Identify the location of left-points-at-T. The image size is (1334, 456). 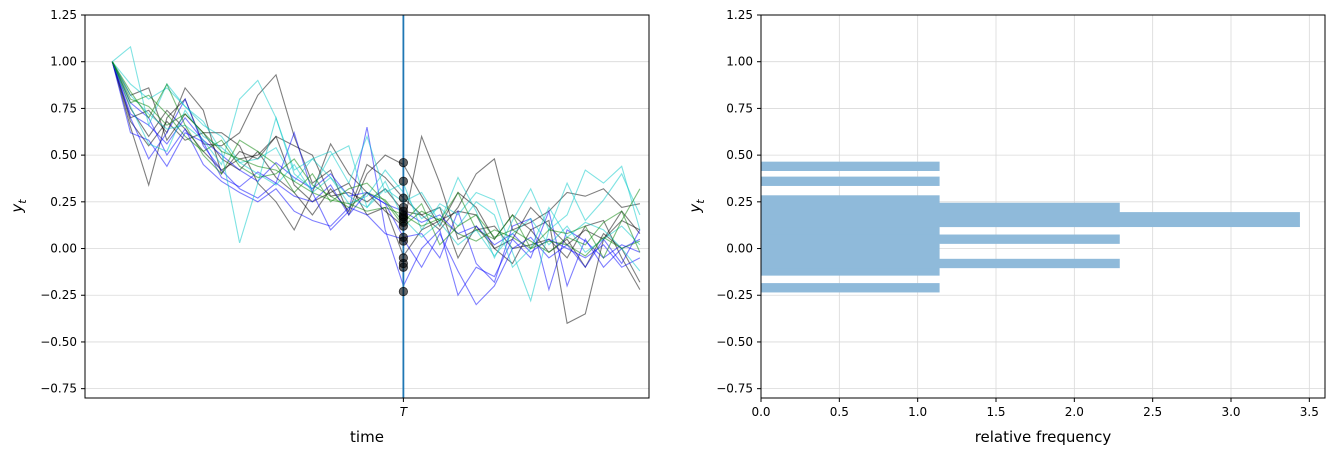
(403, 227).